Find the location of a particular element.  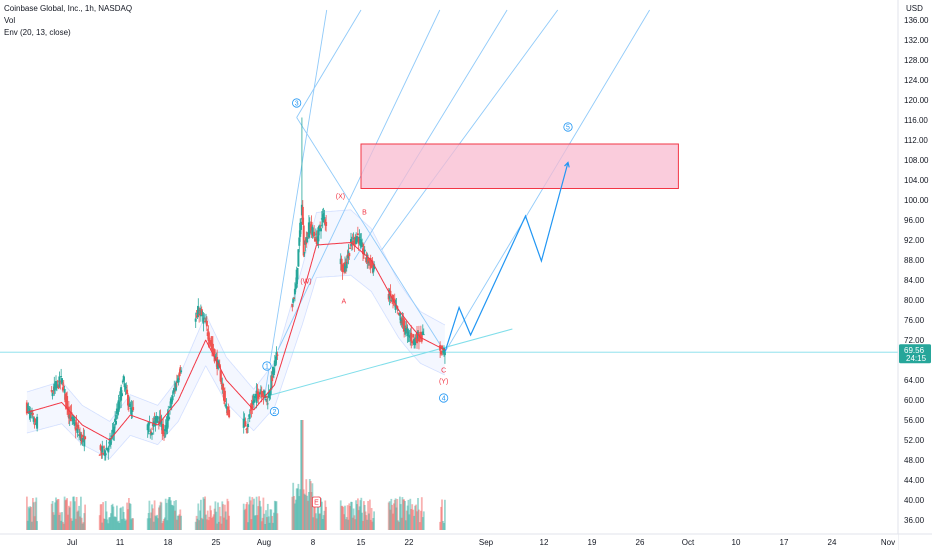

time-axis: Jul 11 18 25 Aug 8 15 22 Sep 12 19 26 Oct 10 17 24 Nov is located at coordinates (466, 541).